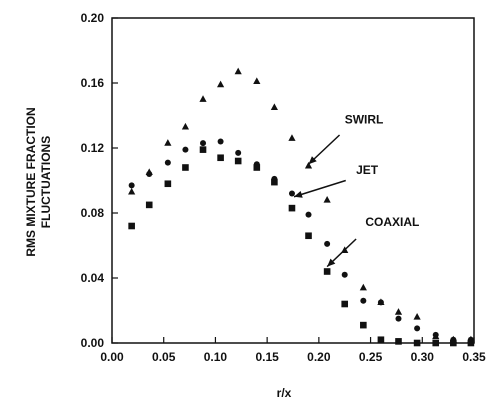  What do you see at coordinates (474, 357) in the screenshot?
I see `x-tick-label: 0.35` at bounding box center [474, 357].